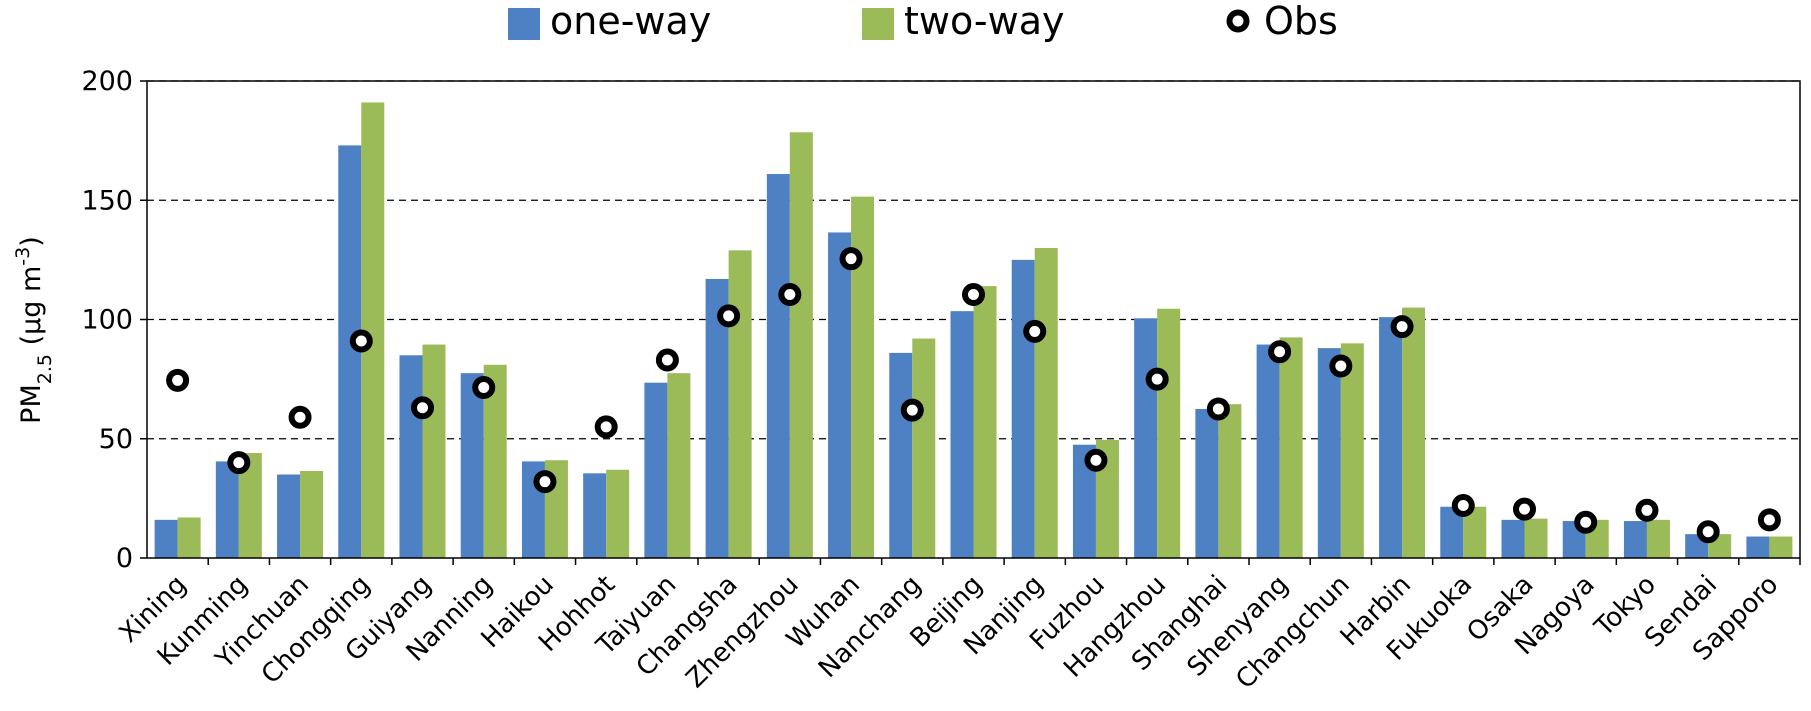 The image size is (1811, 711). What do you see at coordinates (630, 21) in the screenshot?
I see `legend-label-one-way: one-way` at bounding box center [630, 21].